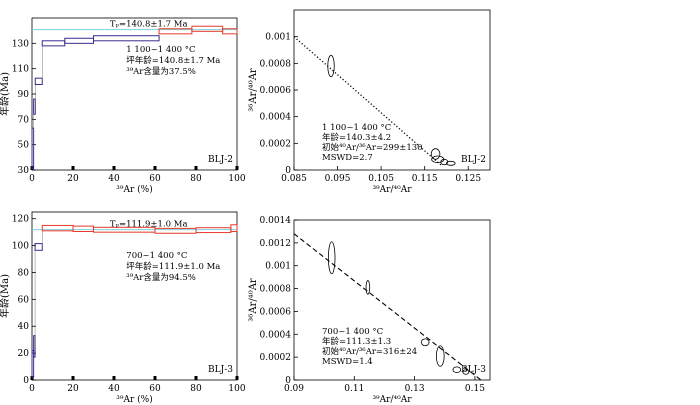  I want to click on isochron-age: 年龄=140.3±4.2, so click(356, 137).